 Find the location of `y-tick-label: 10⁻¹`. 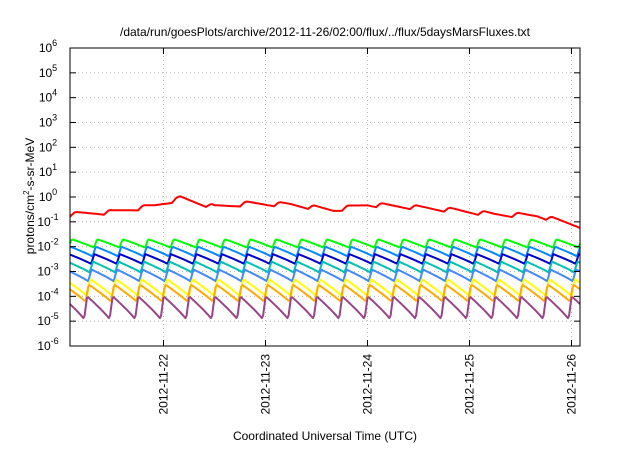

y-tick-label: 10⁻¹ is located at coordinates (47, 220).